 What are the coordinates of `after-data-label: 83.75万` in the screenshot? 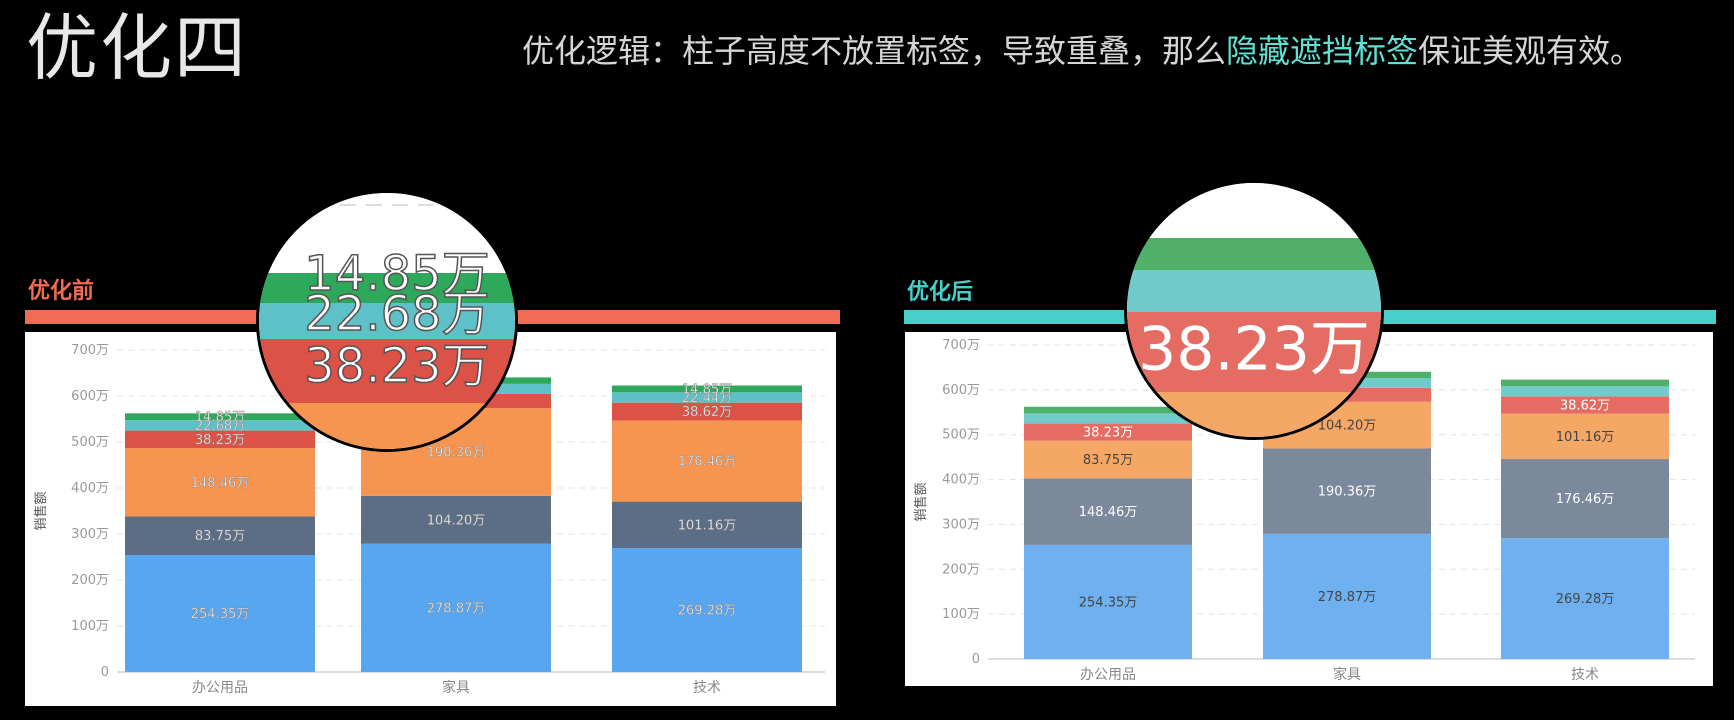 It's located at (1108, 460).